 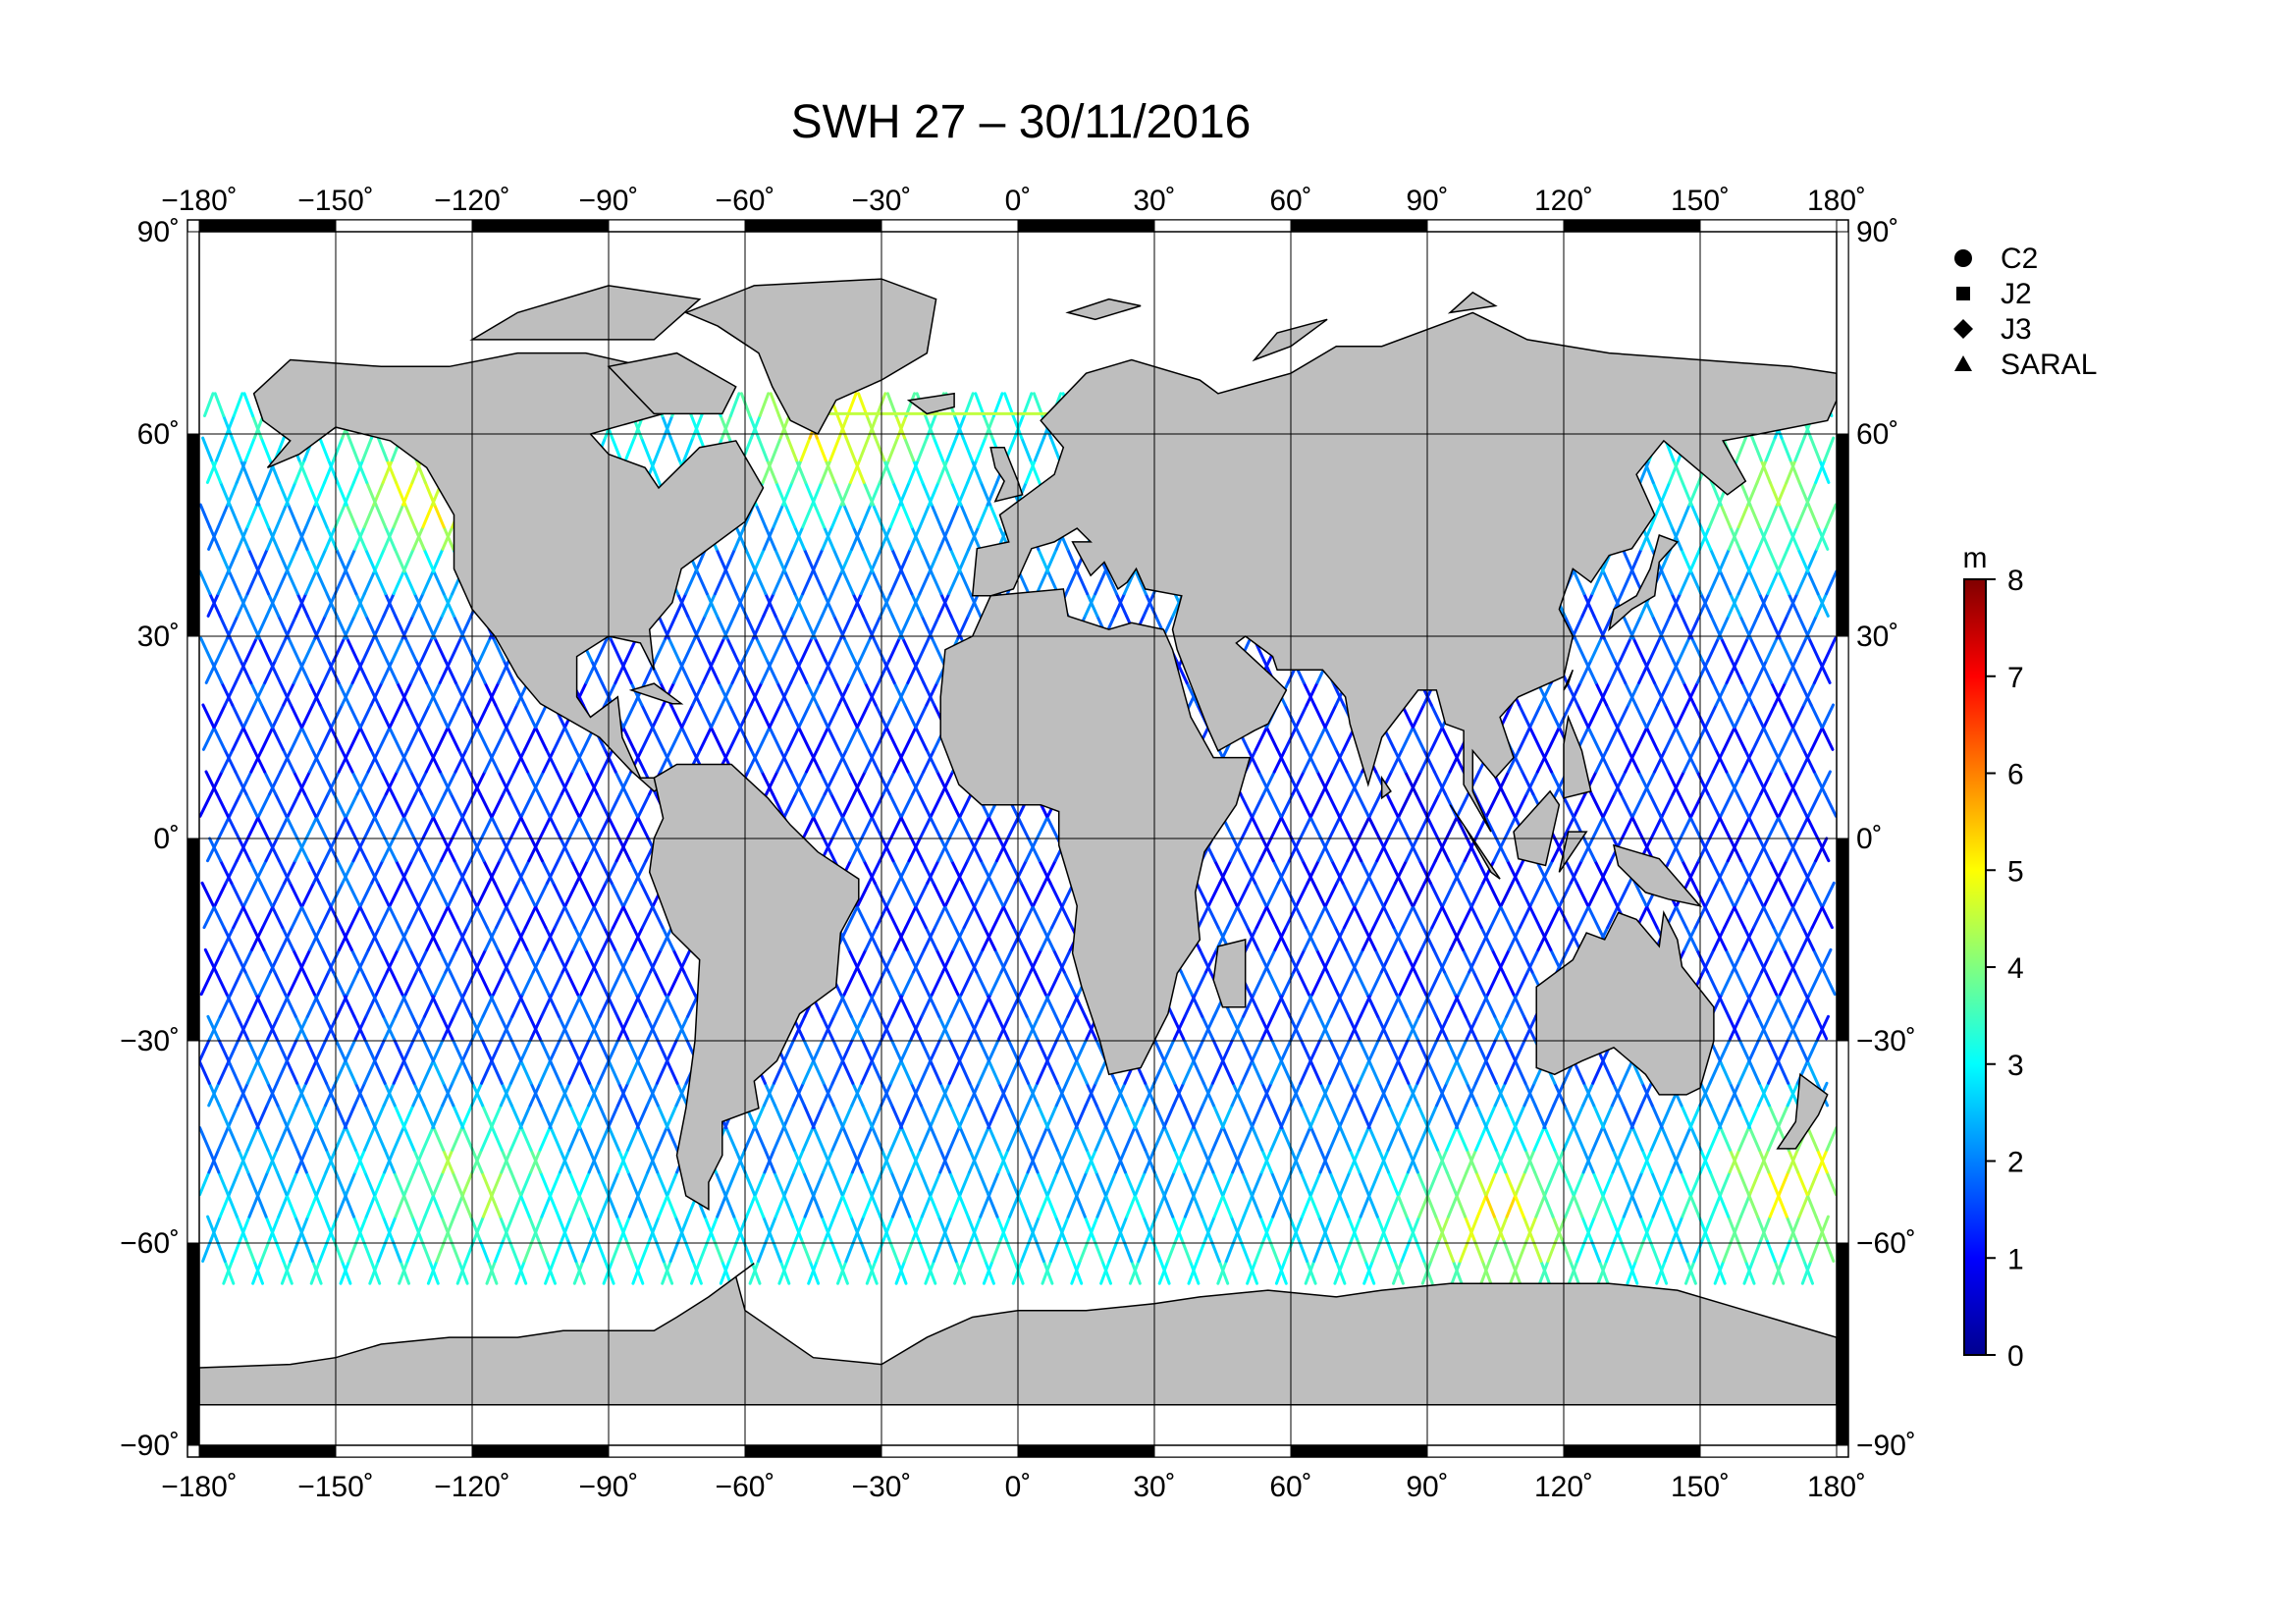 What do you see at coordinates (1837, 201) in the screenshot?
I see `lon-tick-label-top: 180˚` at bounding box center [1837, 201].